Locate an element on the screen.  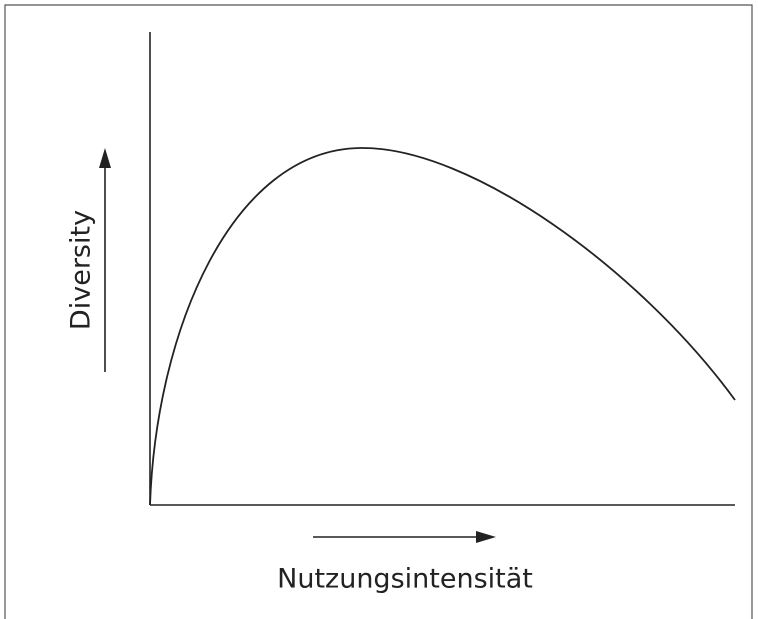
x-axis-label: Nutzungsintensität is located at coordinates (405, 579).